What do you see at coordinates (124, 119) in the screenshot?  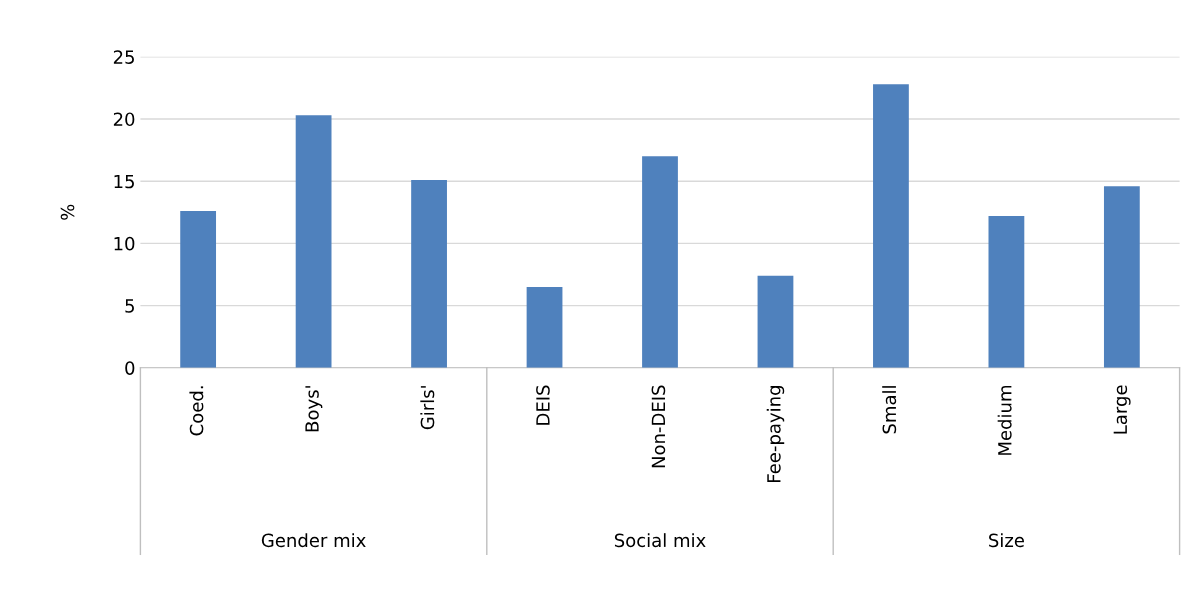 I see `y-tick-label: 20` at bounding box center [124, 119].